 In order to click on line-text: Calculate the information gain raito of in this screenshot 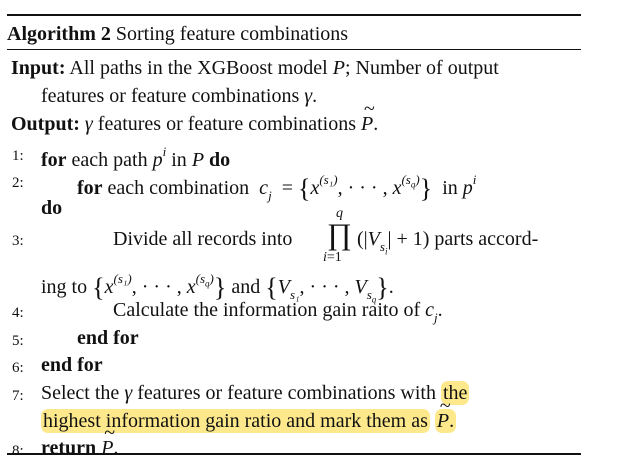, I will do `click(267, 310)`.